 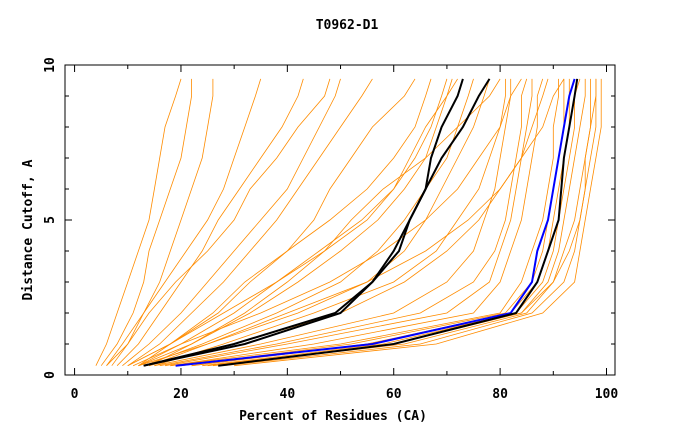 I want to click on x-tick-label: 100, so click(x=607, y=394).